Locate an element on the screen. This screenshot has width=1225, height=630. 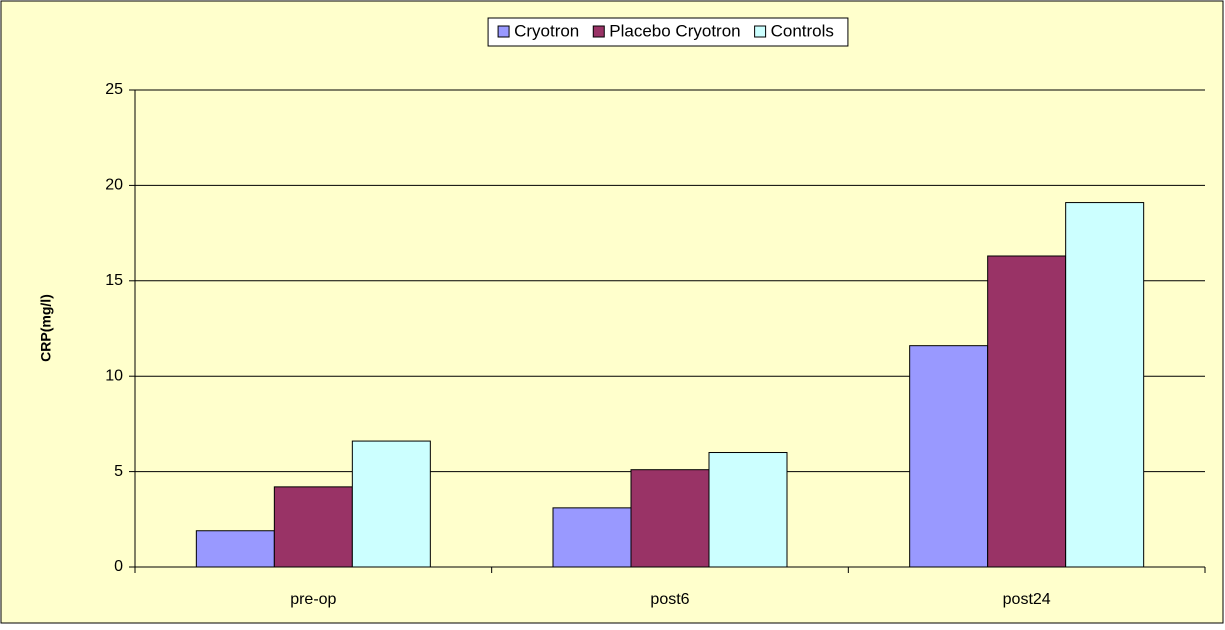
legend is located at coordinates (668, 32).